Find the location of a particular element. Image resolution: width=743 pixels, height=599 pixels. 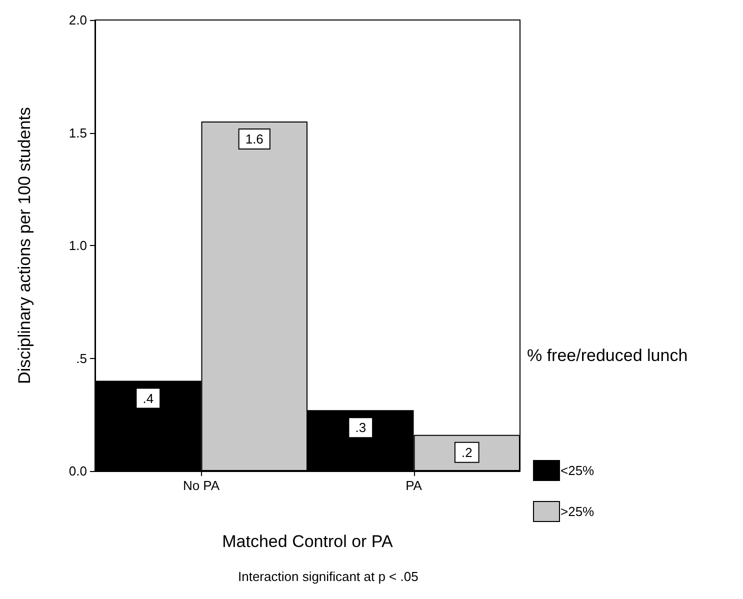

y-tick-label: 0.0 is located at coordinates (77, 471).